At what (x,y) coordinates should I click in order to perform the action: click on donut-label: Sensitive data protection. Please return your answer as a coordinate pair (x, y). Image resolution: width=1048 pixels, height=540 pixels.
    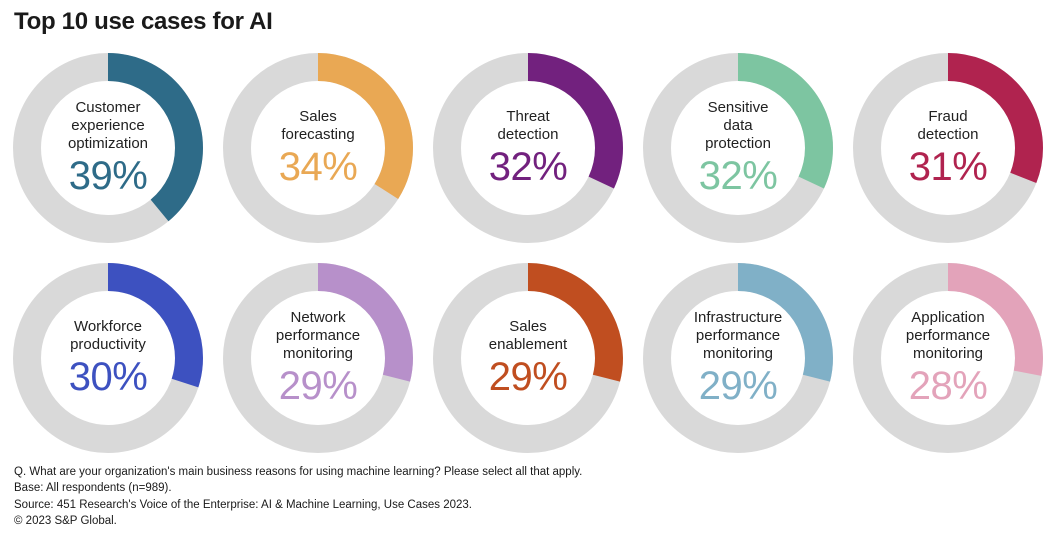
    Looking at the image, I should click on (738, 125).